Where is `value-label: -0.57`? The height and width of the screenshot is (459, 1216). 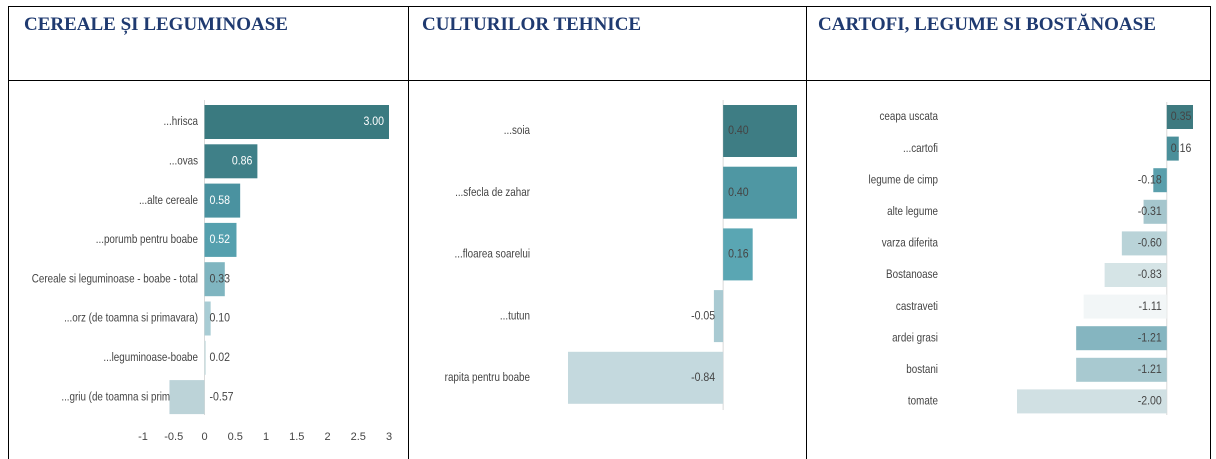
value-label: -0.57 is located at coordinates (222, 397).